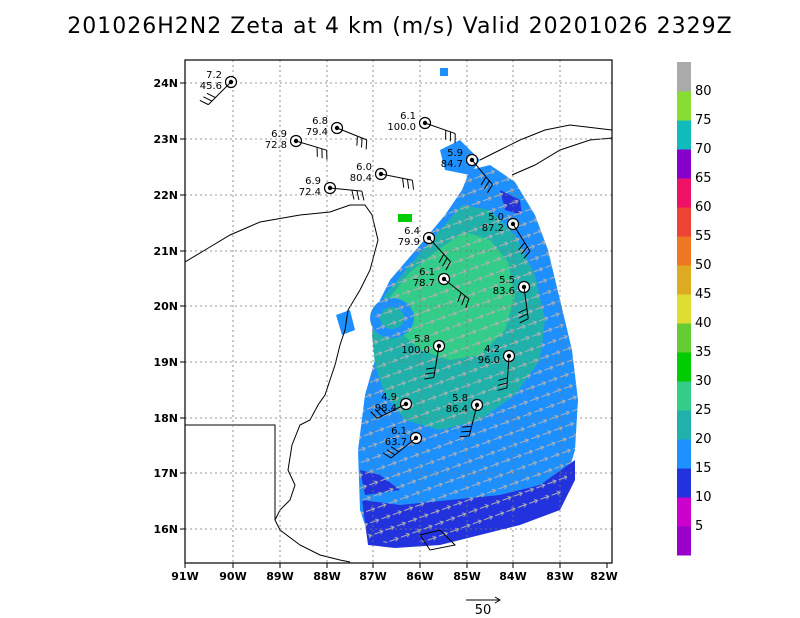 The image size is (800, 618). I want to click on station: 5.886.4, so click(465, 415).